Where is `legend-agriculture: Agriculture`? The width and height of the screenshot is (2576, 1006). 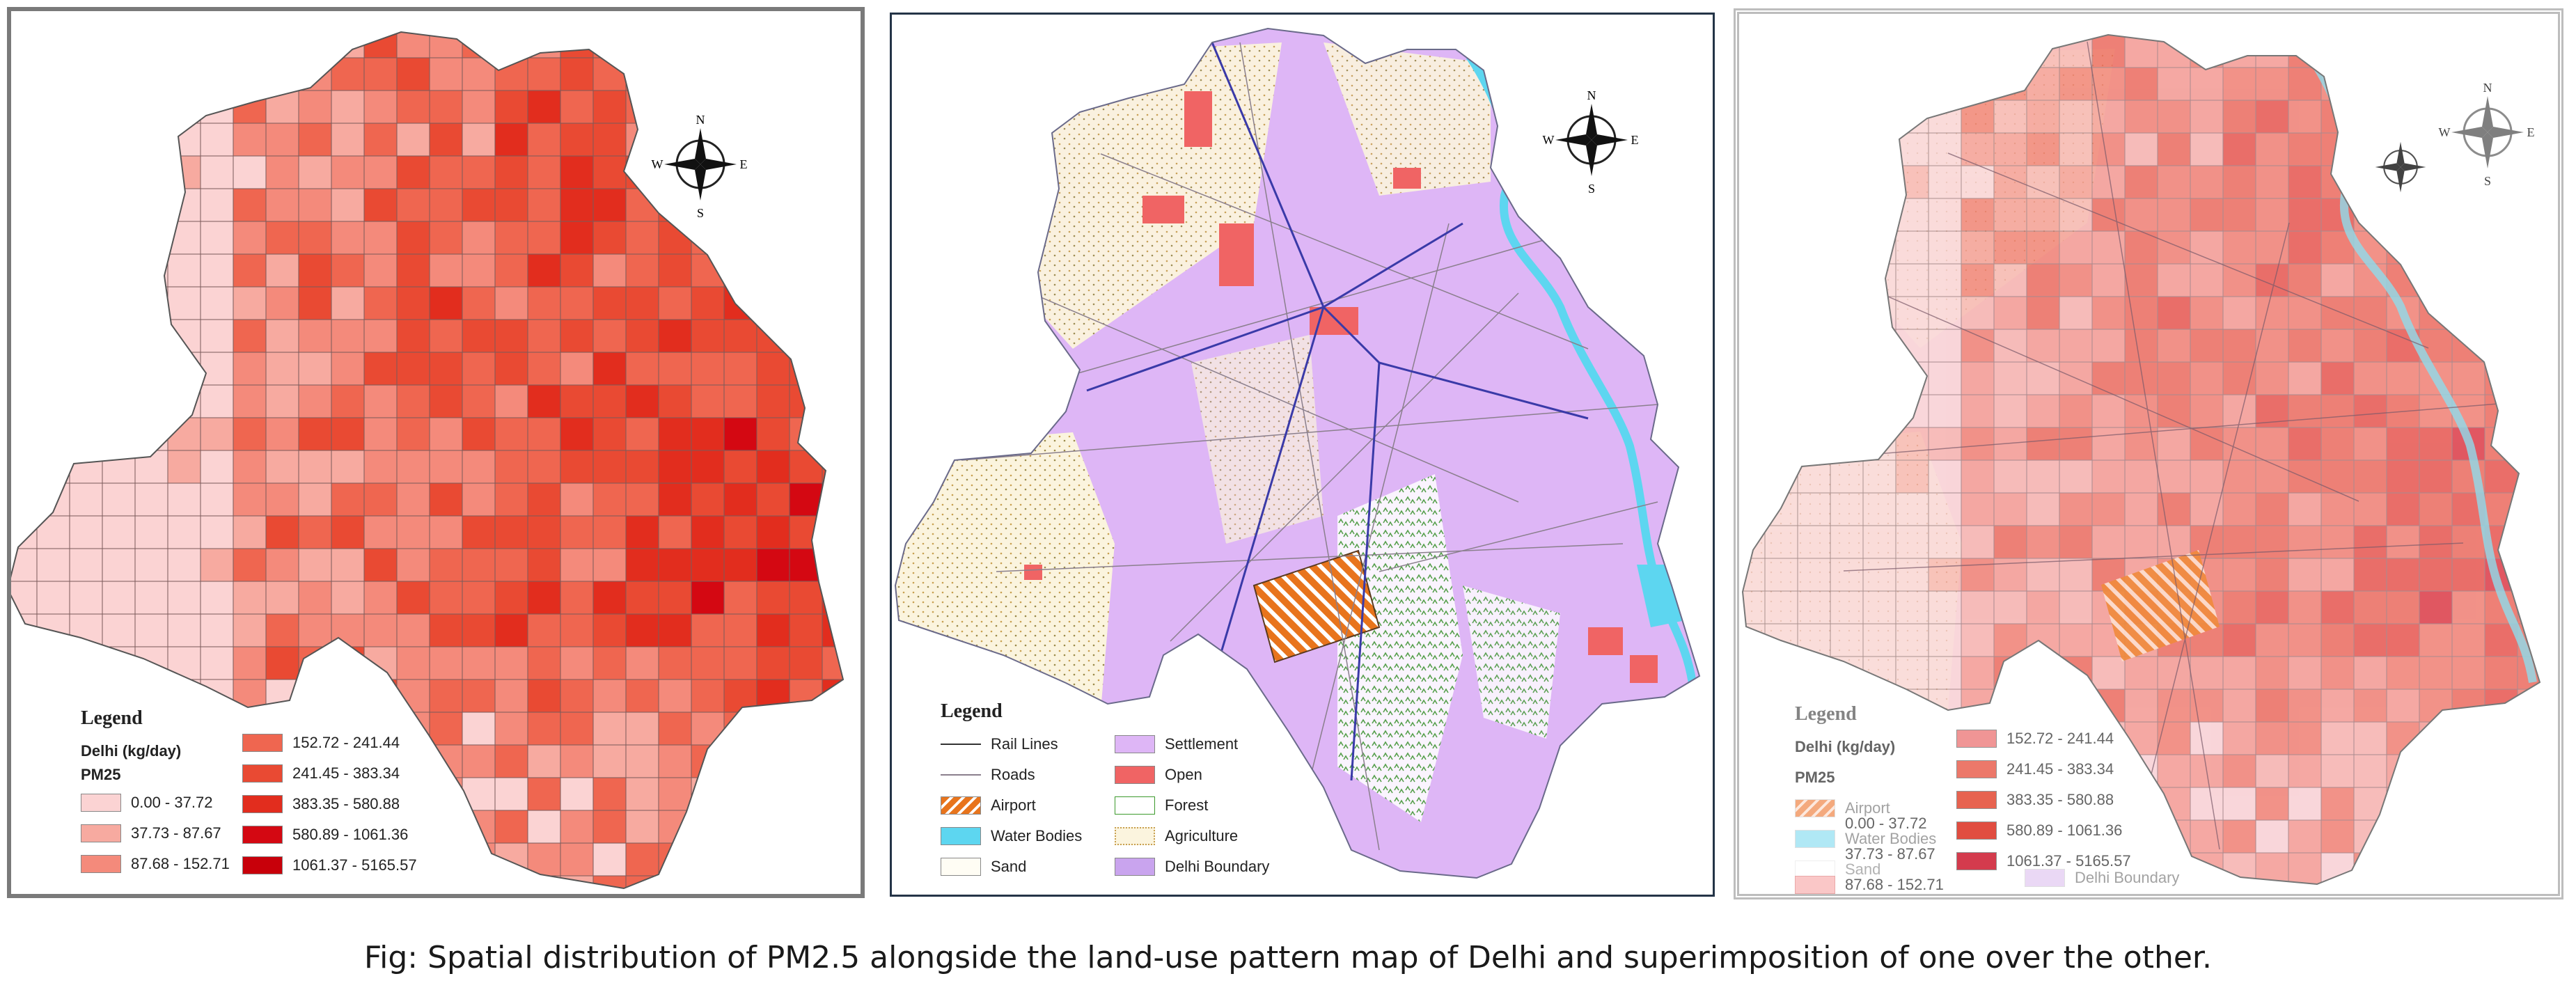
legend-agriculture: Agriculture is located at coordinates (1176, 836).